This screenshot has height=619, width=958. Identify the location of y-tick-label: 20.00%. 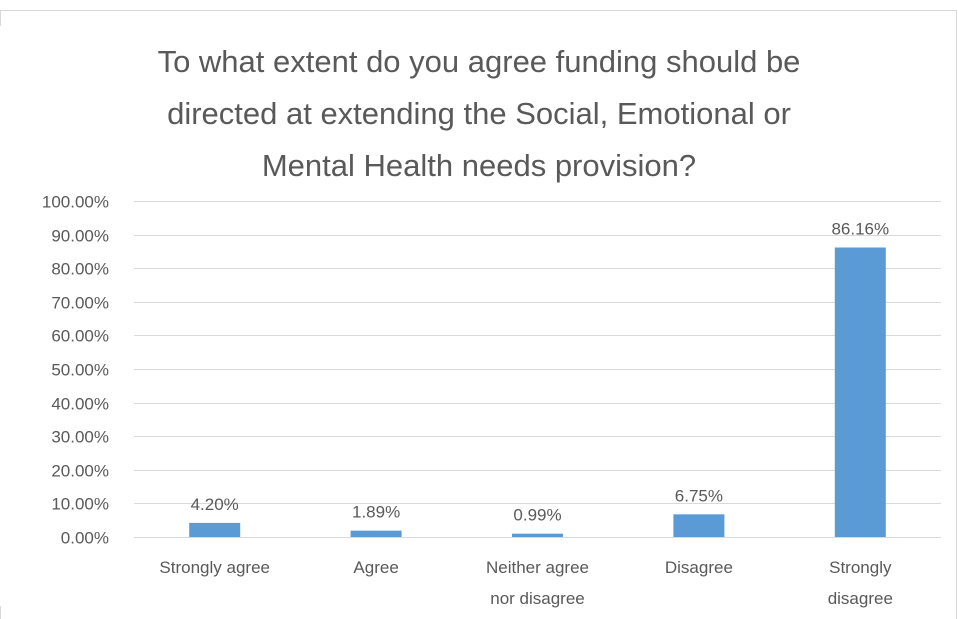
(80, 471).